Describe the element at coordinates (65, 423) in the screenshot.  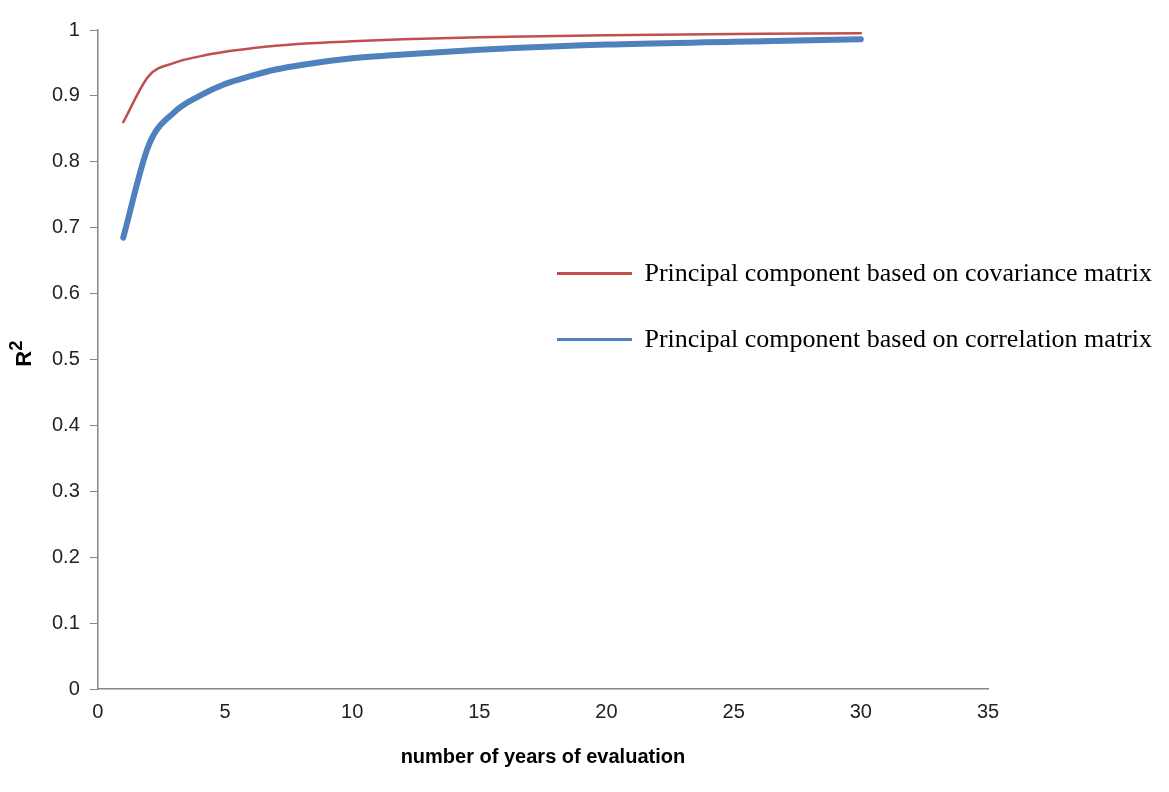
I see `y-tick-label: 0.4` at that location.